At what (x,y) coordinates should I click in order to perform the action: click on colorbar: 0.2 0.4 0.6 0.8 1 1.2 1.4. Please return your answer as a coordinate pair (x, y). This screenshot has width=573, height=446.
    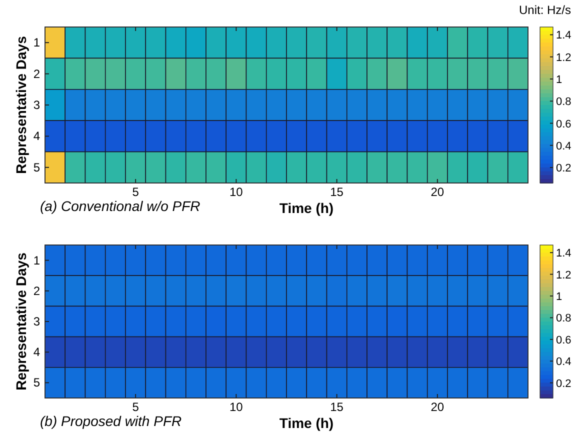
    Looking at the image, I should click on (556, 321).